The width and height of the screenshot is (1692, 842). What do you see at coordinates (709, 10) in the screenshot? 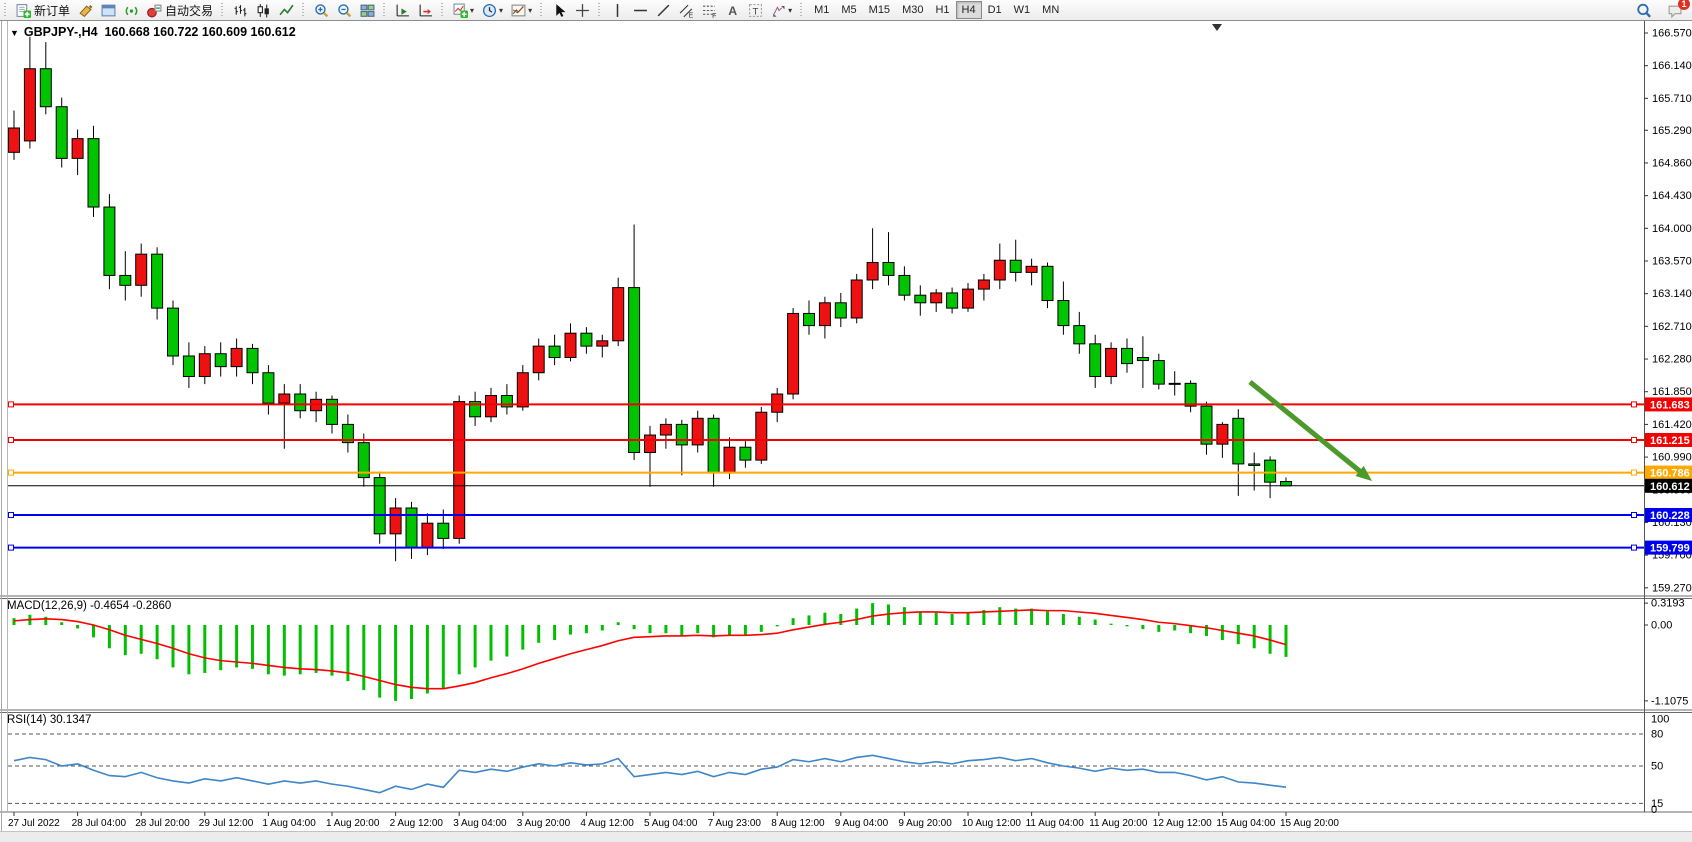
I see `fibonacci-tool-button: F` at bounding box center [709, 10].